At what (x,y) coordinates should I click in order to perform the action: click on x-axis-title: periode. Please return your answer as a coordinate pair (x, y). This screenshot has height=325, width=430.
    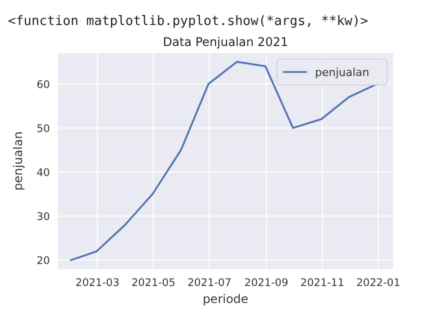
    Looking at the image, I should click on (225, 299).